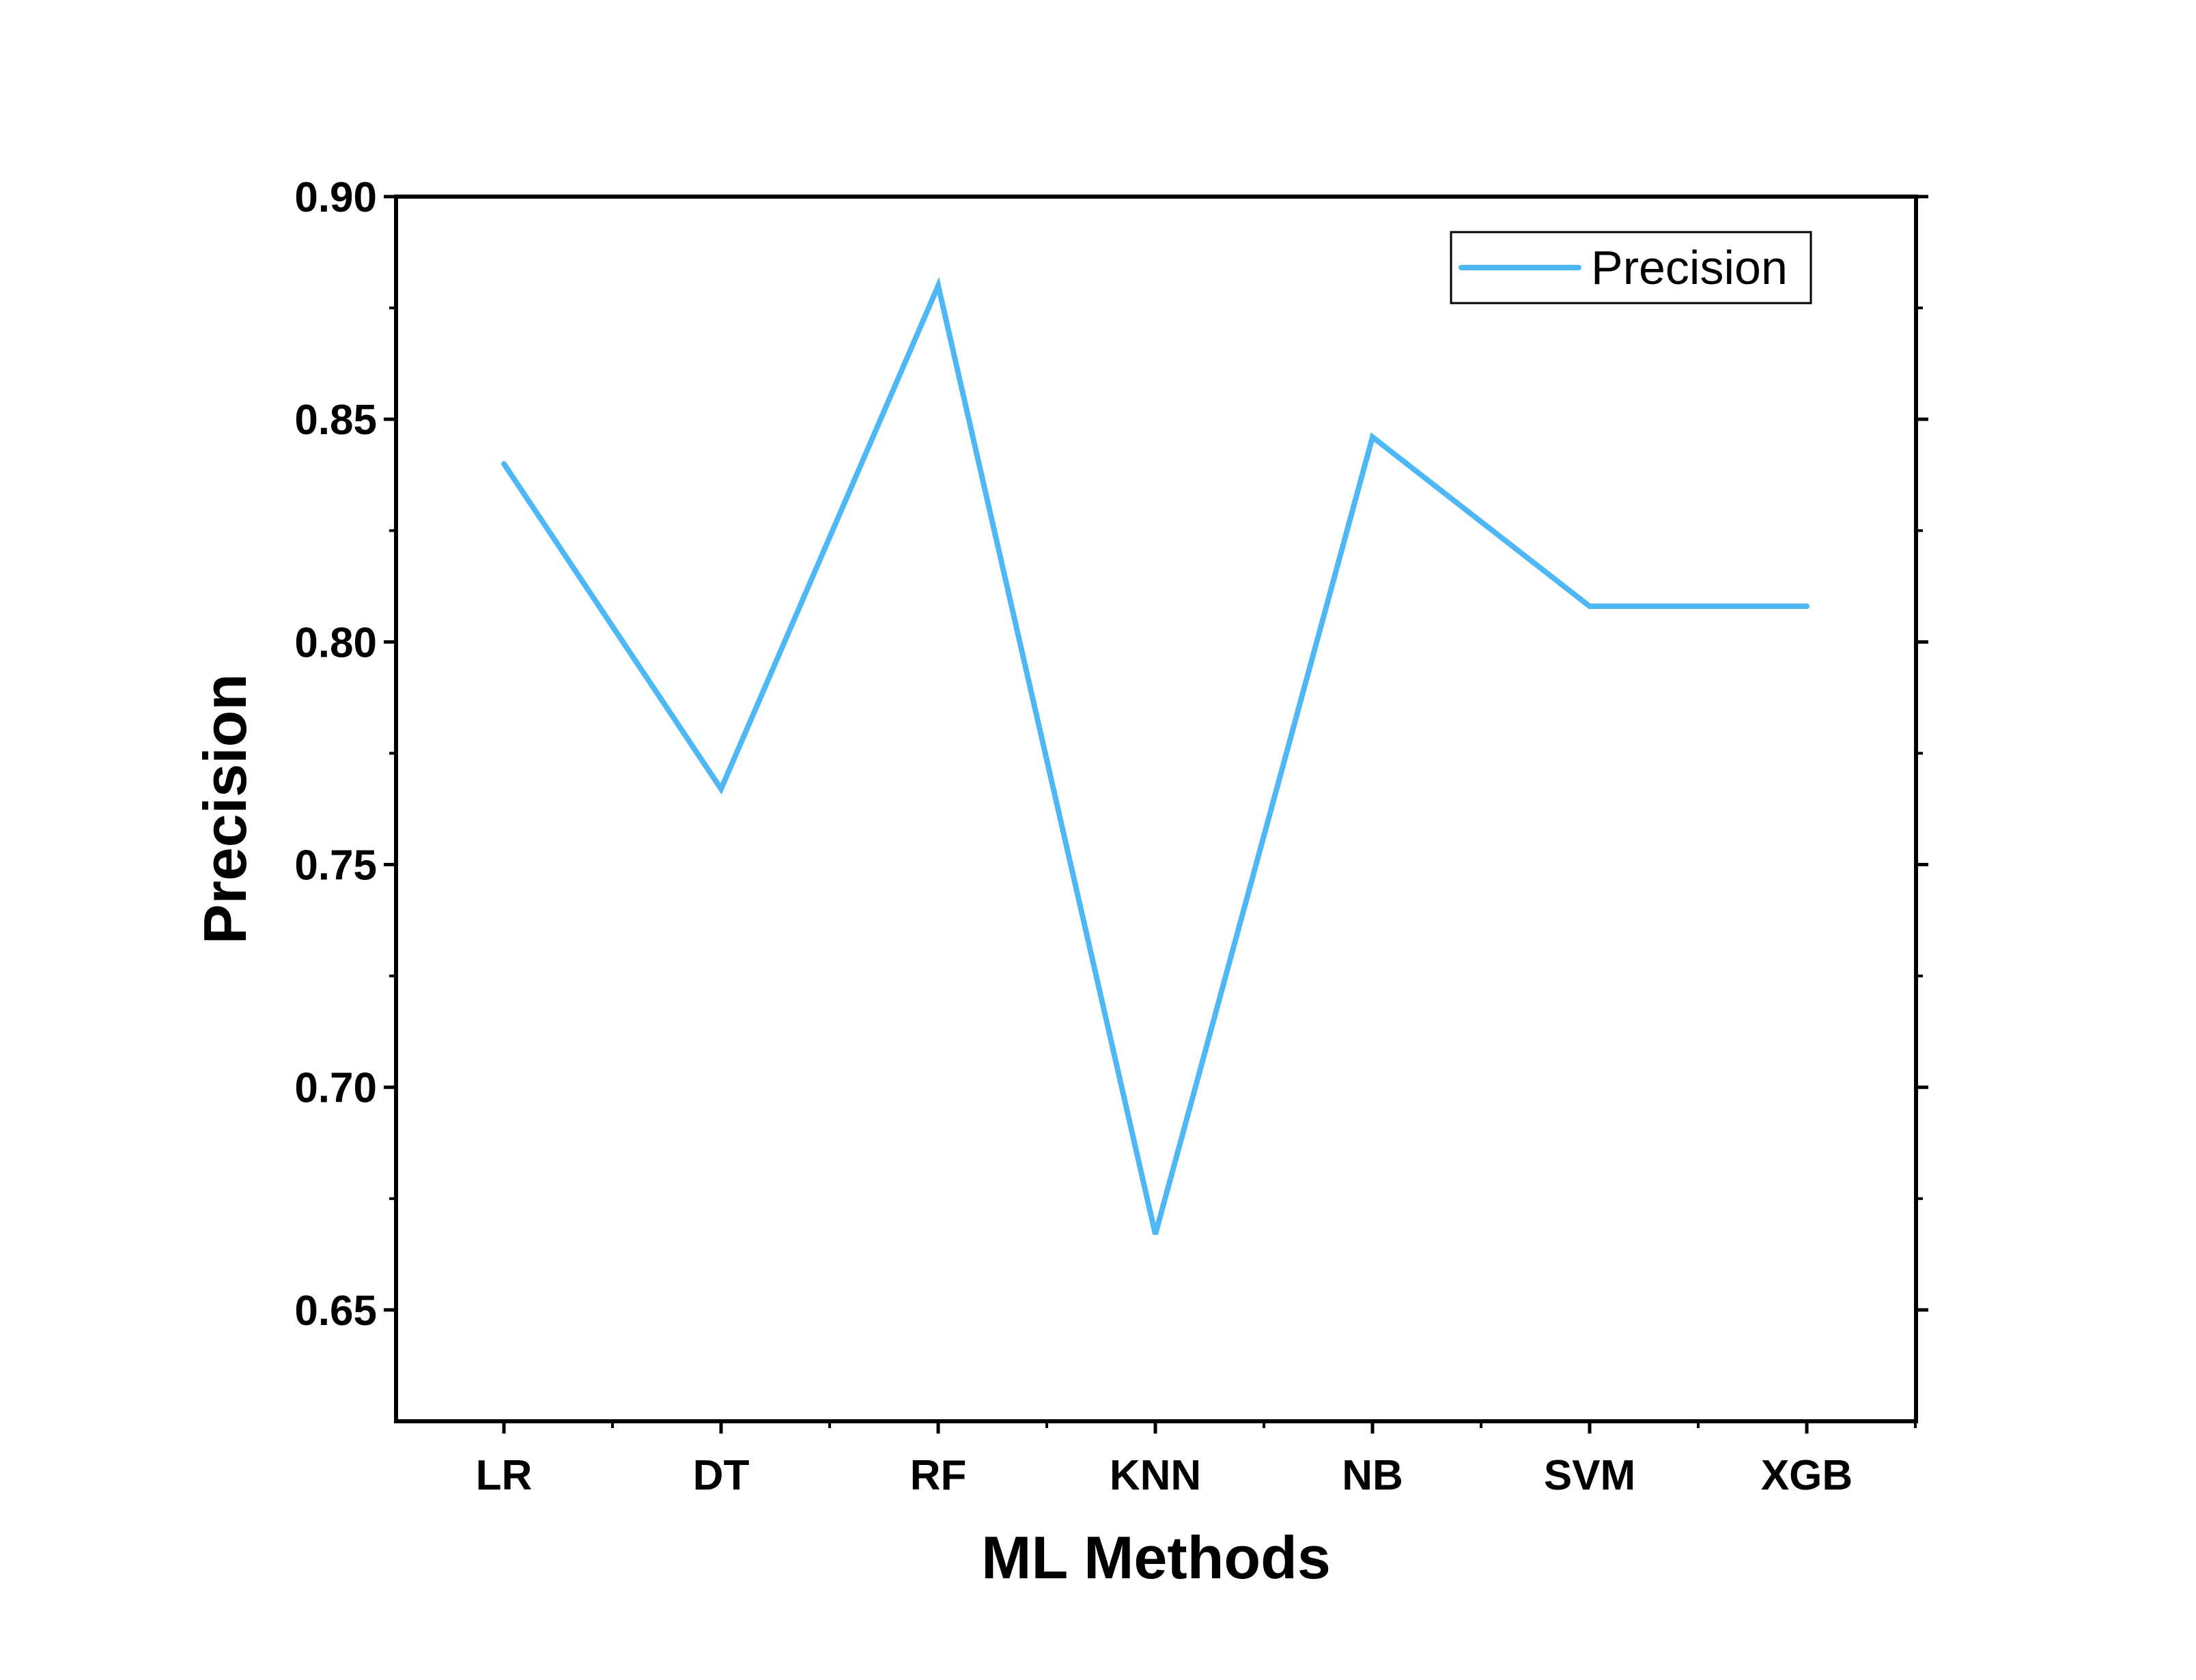 This screenshot has height=1680, width=2196. I want to click on y-axis-title: Precision, so click(225, 809).